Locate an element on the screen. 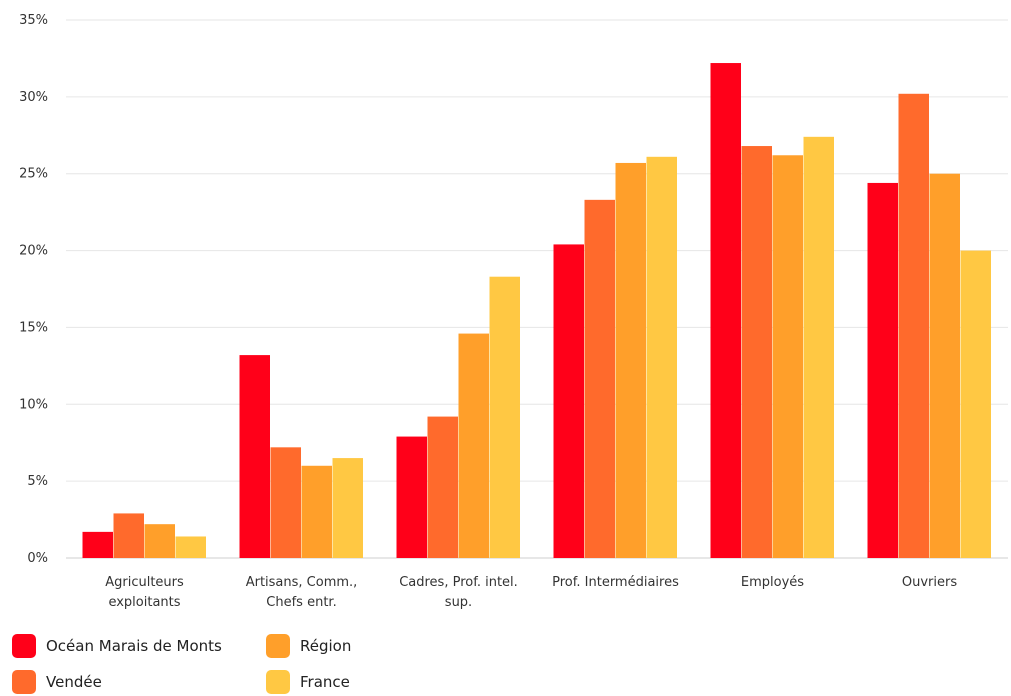 The image size is (1011, 696). legend-label: France is located at coordinates (325, 682).